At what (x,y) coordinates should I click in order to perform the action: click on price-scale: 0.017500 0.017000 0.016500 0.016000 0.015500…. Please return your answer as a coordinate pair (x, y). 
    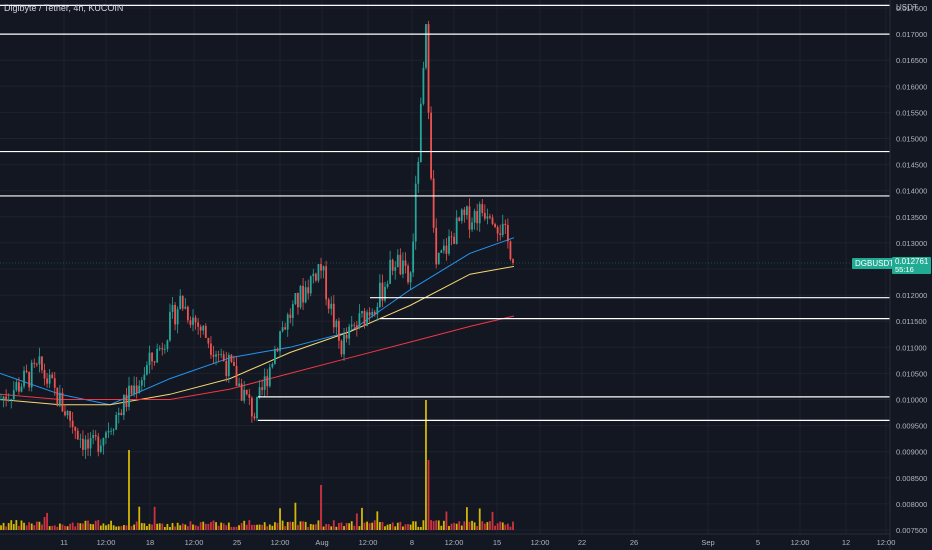
    Looking at the image, I should click on (911, 269).